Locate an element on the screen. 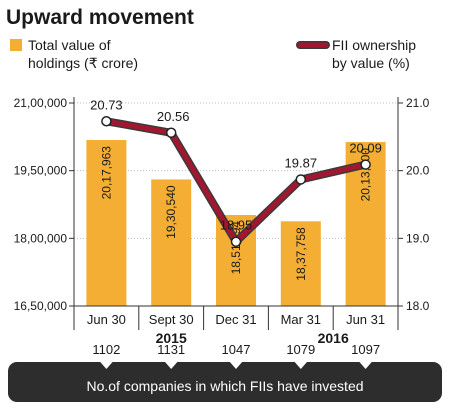  y-right-tick-label: 21.0 is located at coordinates (418, 103).